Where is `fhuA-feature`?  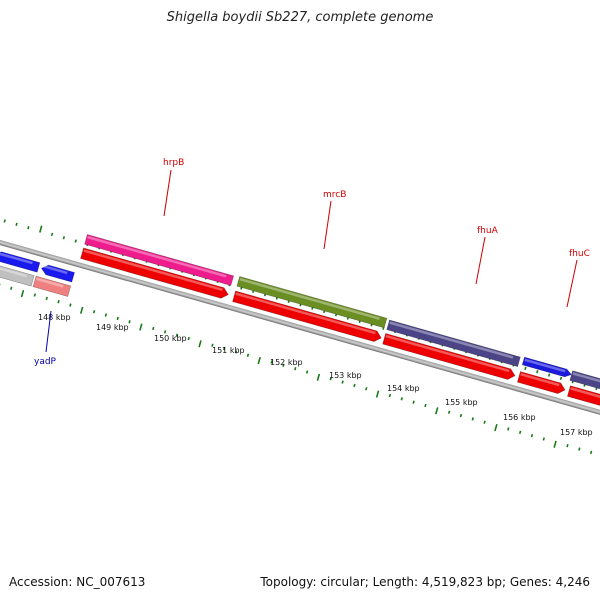
fhuA-feature is located at coordinates (453, 343).